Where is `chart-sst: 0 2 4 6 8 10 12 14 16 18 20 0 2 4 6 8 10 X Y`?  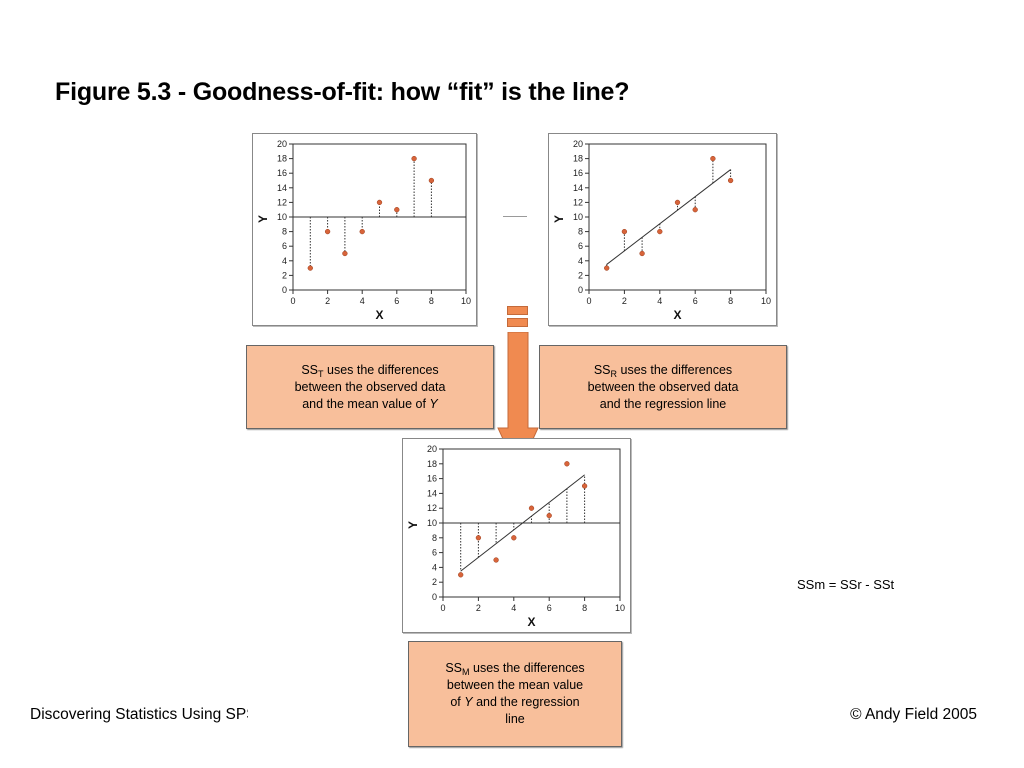
chart-sst: 0 2 4 6 8 10 12 14 16 18 20 0 2 4 6 8 10 X Y is located at coordinates (363, 230).